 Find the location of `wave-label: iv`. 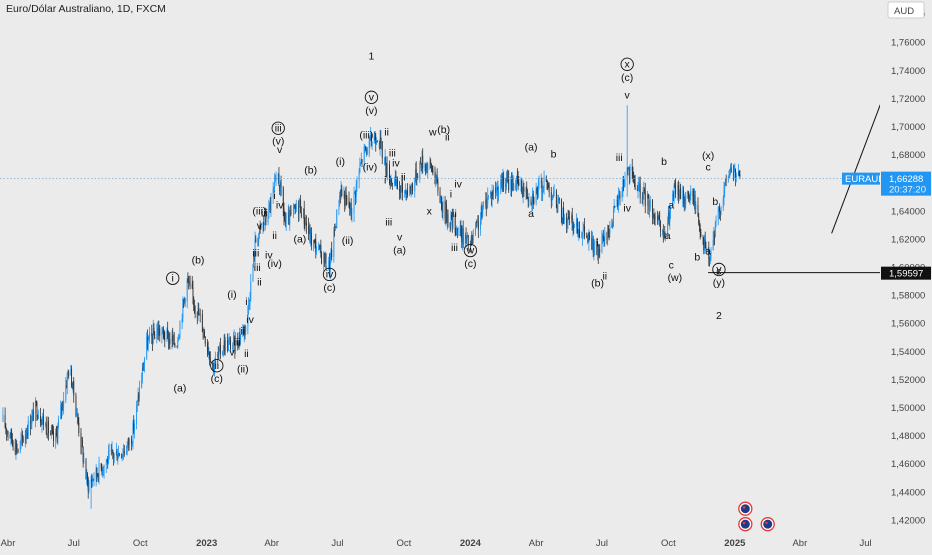

wave-label: iv is located at coordinates (250, 320).